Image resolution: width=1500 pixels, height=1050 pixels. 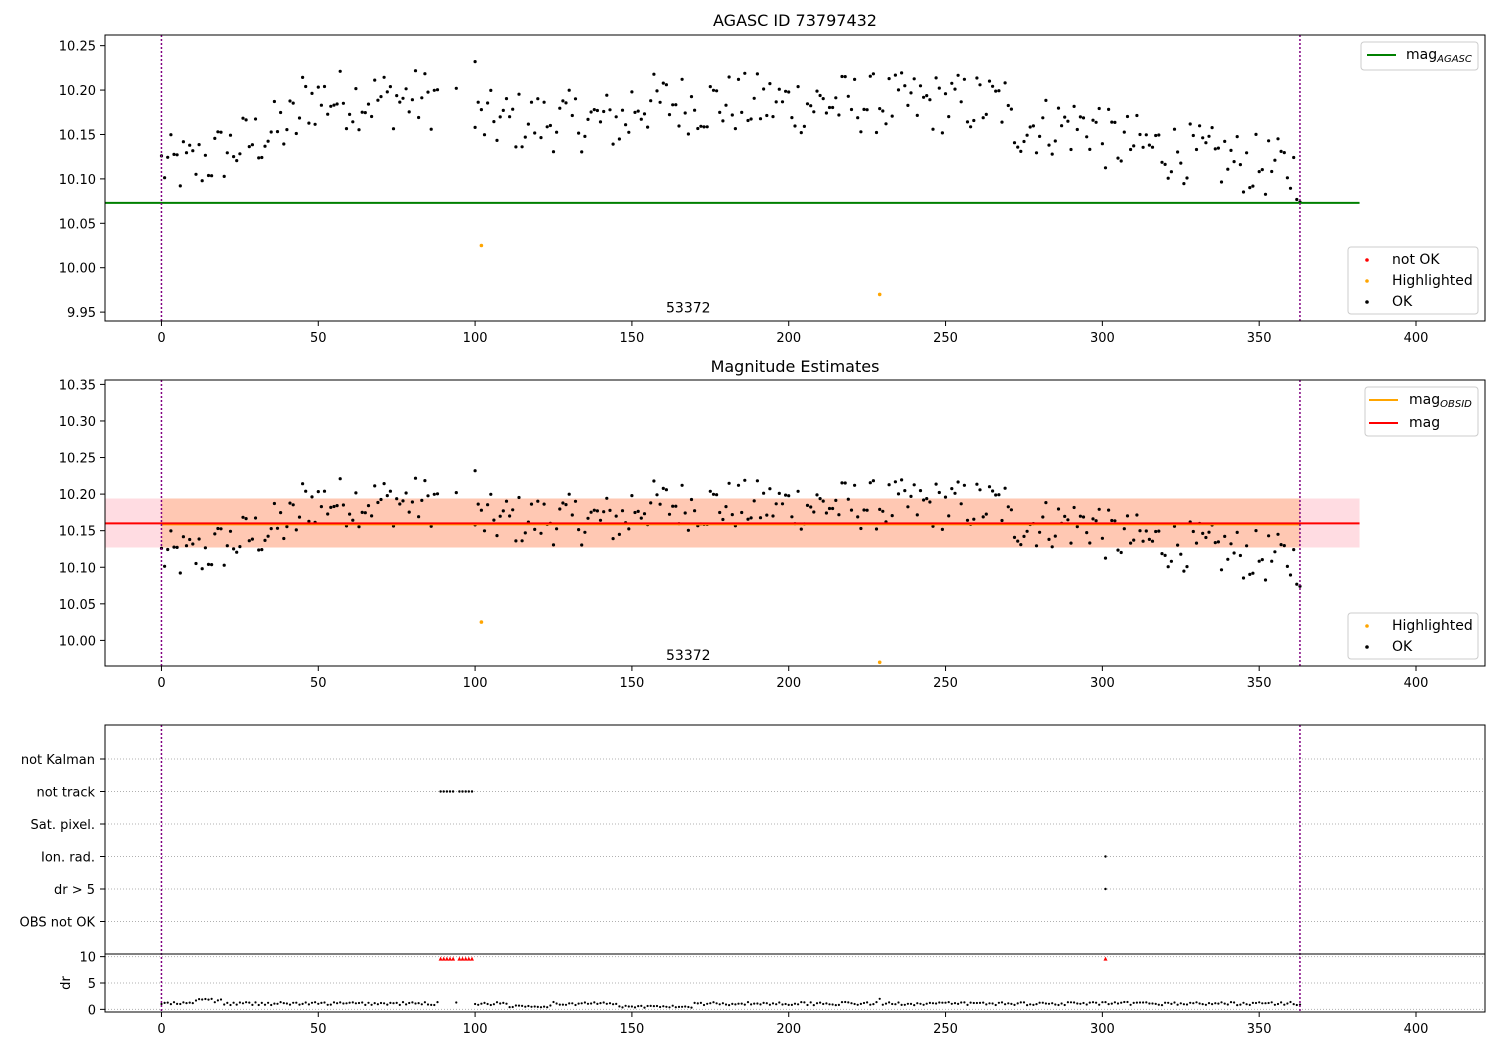 What do you see at coordinates (1102, 1029) in the screenshot?
I see `x-tick-label: 300` at bounding box center [1102, 1029].